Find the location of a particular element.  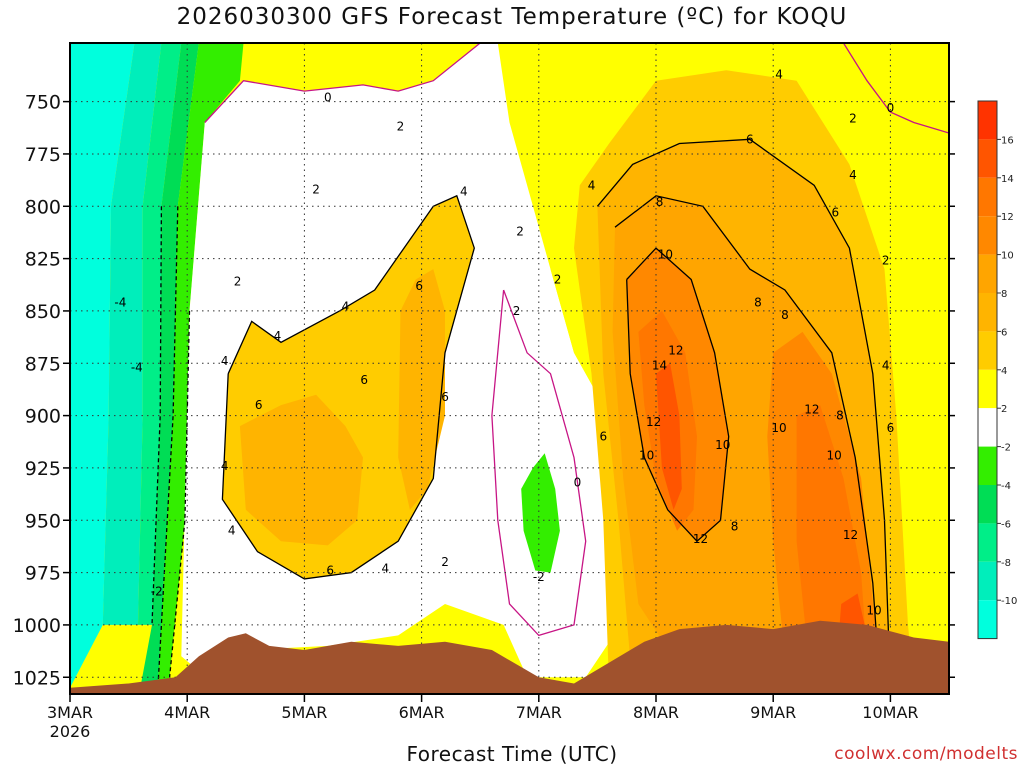

cold-pocket-region is located at coordinates (540, 513).